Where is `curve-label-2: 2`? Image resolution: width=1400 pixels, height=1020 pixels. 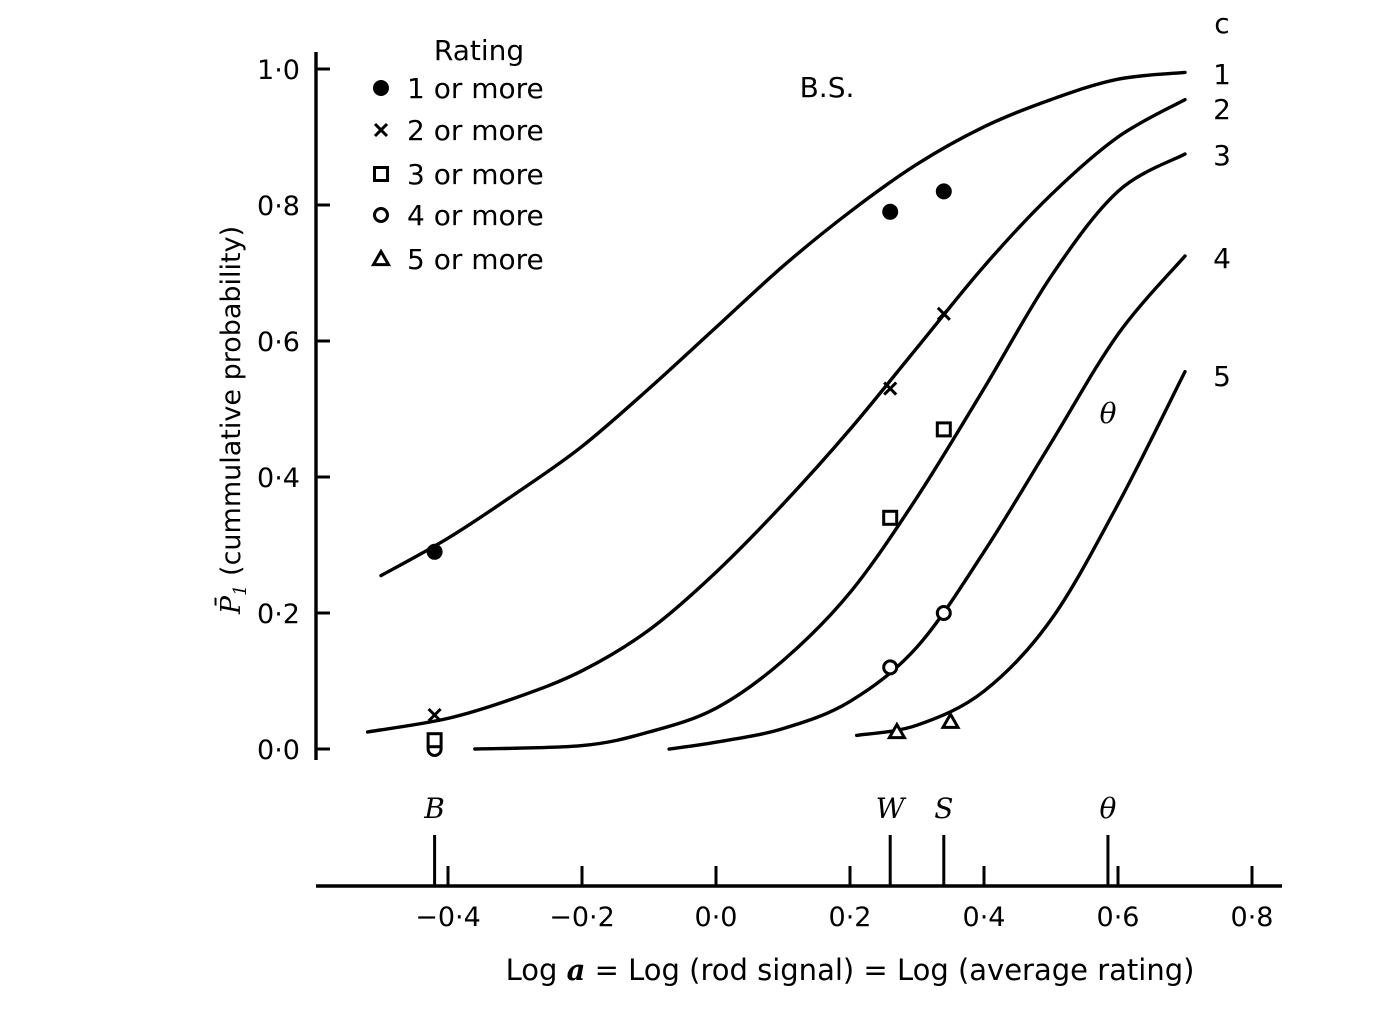
curve-label-2: 2 is located at coordinates (1222, 109).